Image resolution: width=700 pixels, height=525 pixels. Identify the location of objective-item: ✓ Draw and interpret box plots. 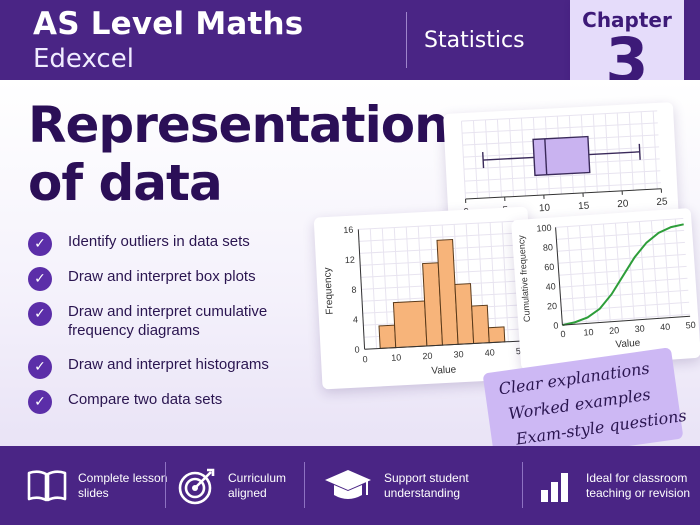
(178, 279).